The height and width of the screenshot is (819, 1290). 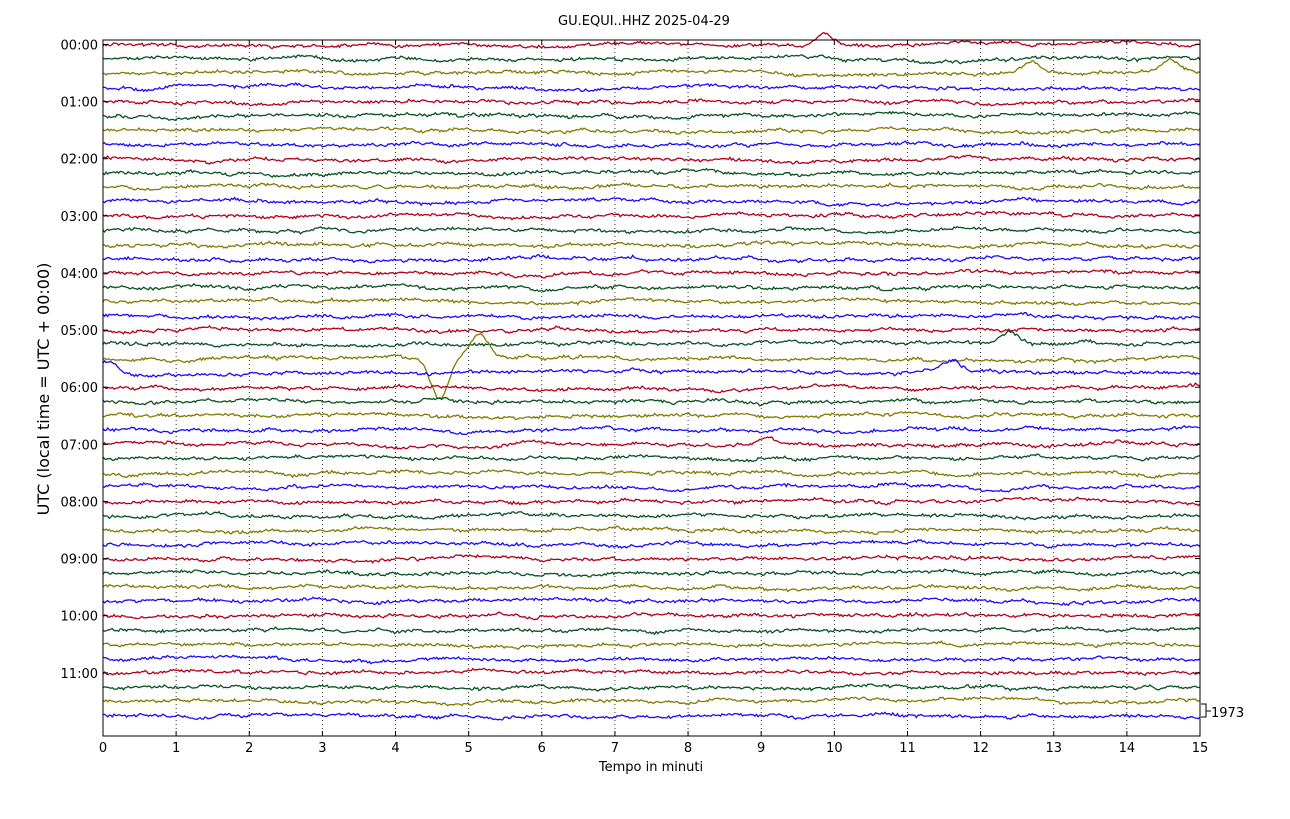 What do you see at coordinates (1127, 748) in the screenshot?
I see `x-tick-label: 14` at bounding box center [1127, 748].